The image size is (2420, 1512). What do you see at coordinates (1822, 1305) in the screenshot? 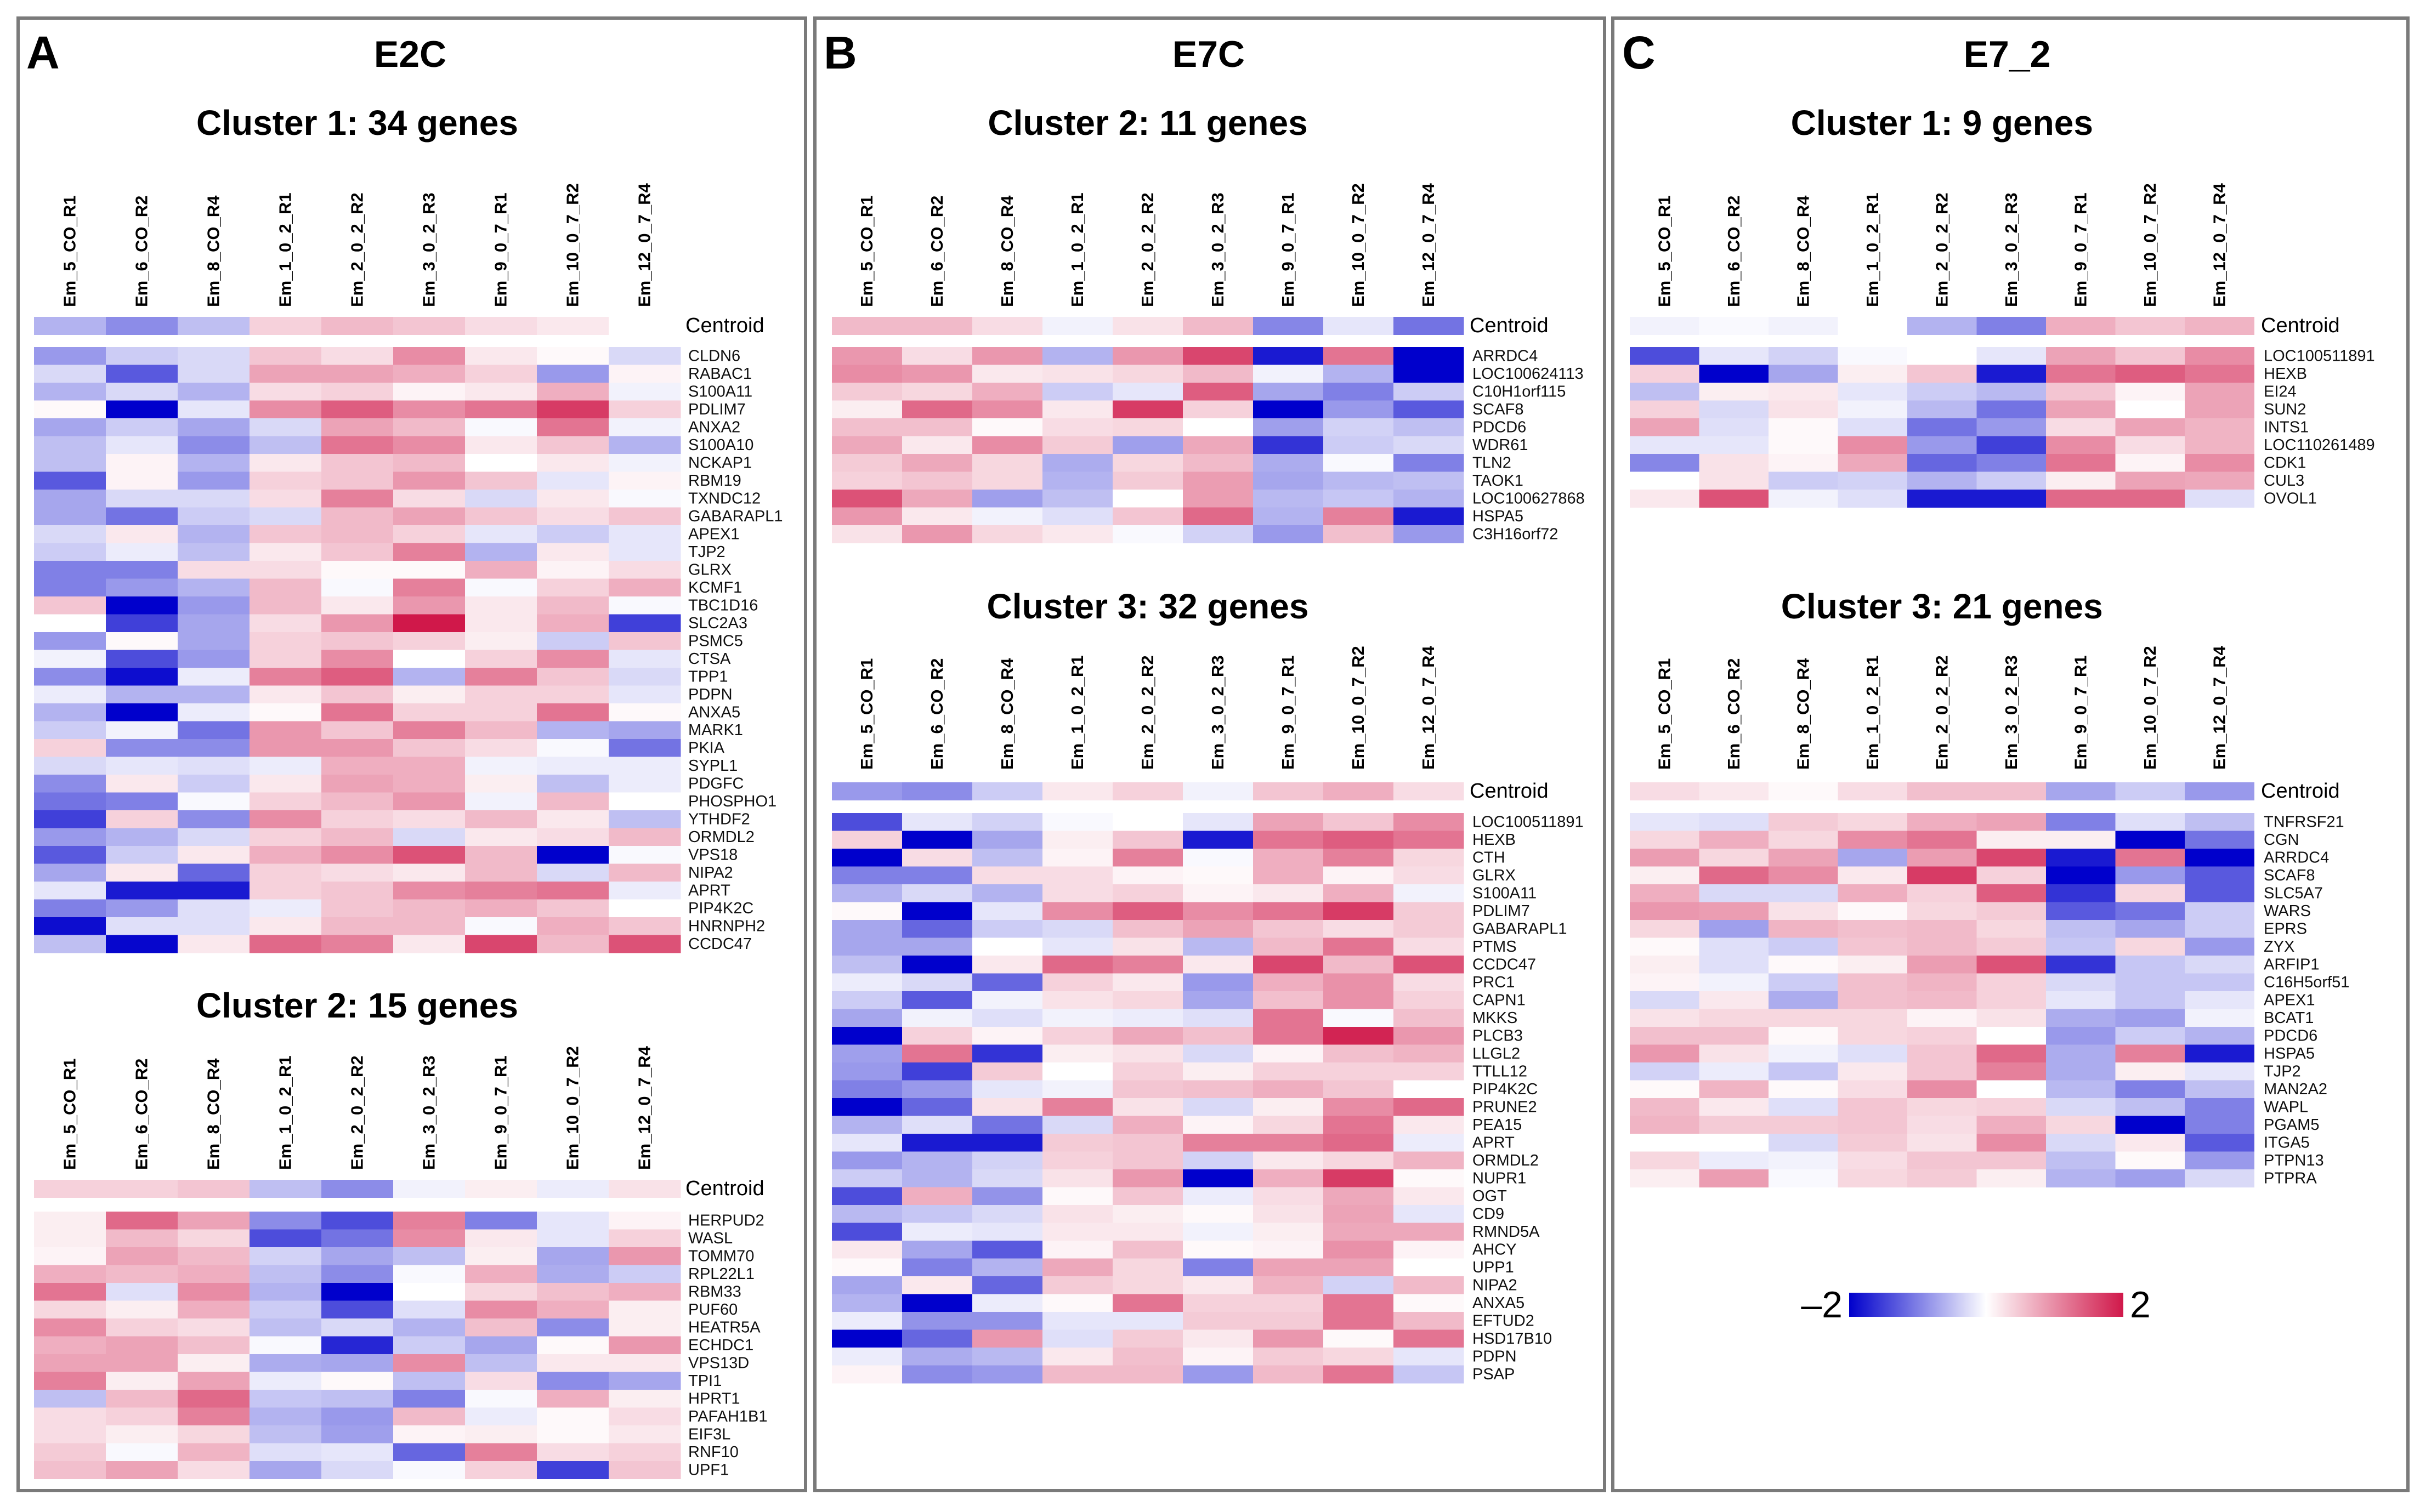
I see `colorbar-min-label: –2` at bounding box center [1822, 1305].